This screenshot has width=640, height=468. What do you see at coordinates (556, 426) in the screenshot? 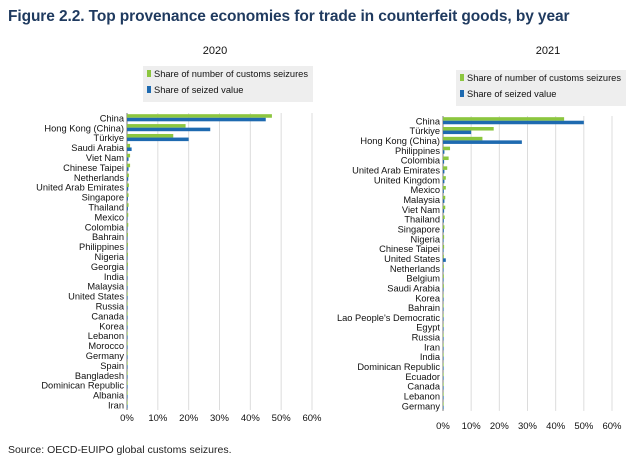
I see `x-tick-label: 40%` at bounding box center [556, 426].